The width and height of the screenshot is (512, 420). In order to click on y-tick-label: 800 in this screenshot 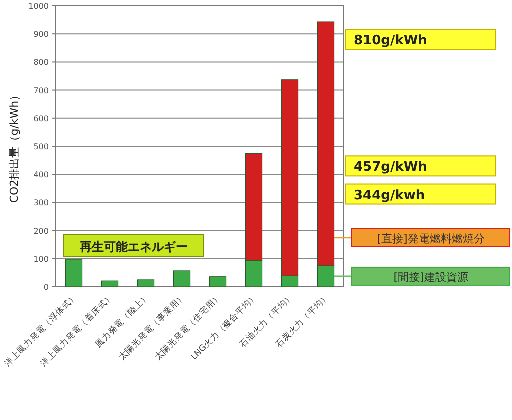, I will do `click(41, 63)`.